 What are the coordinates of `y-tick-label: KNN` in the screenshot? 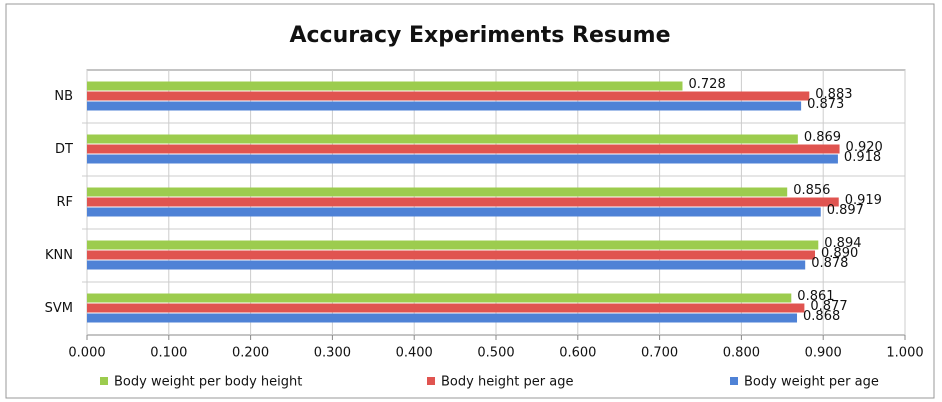 It's located at (59, 255).